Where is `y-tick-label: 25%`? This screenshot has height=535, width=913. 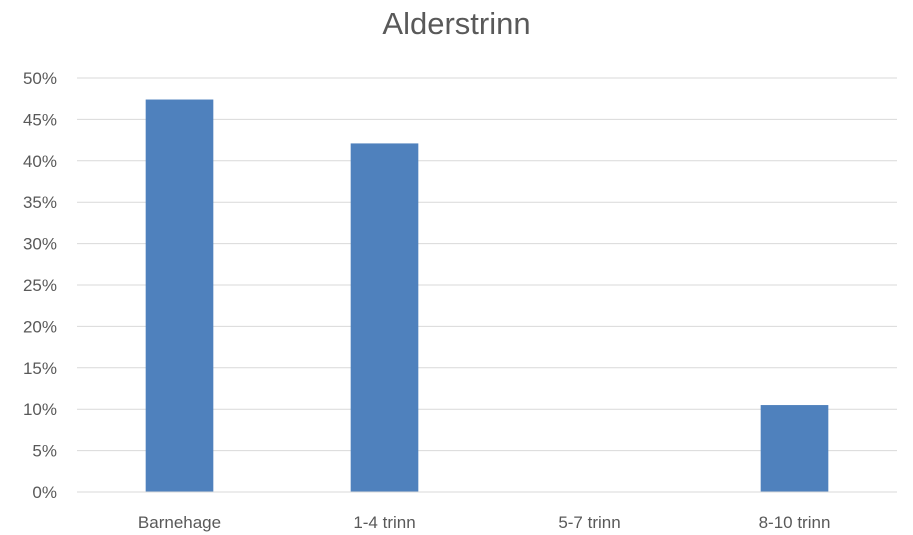 y-tick-label: 25% is located at coordinates (40, 285).